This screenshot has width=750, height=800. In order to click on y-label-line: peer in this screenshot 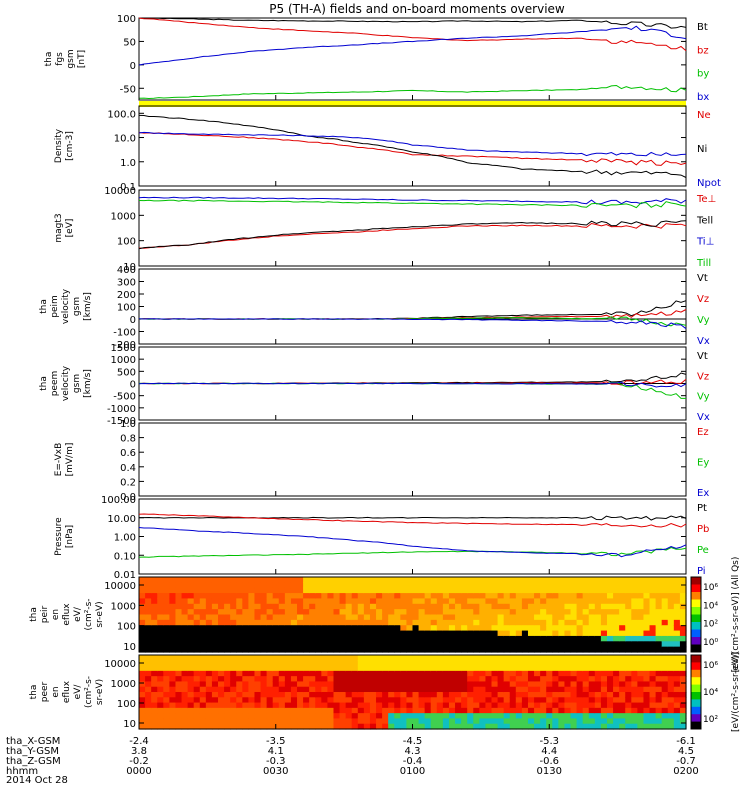, I will do `click(45, 691)`.